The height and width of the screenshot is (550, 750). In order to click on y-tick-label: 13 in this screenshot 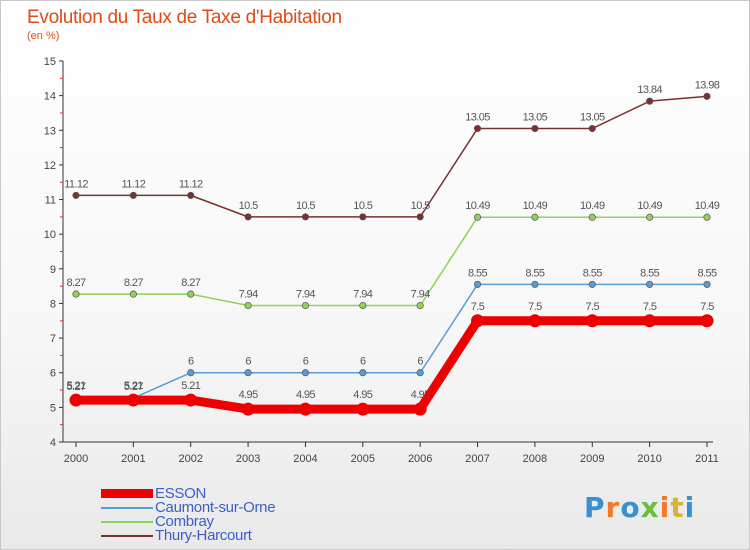, I will do `click(50, 131)`.